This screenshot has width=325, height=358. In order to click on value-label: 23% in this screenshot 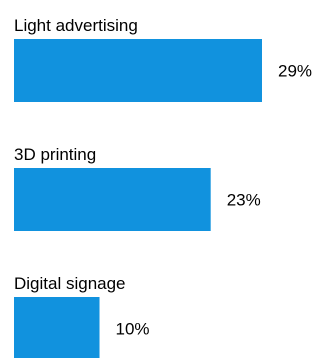, I will do `click(244, 200)`.